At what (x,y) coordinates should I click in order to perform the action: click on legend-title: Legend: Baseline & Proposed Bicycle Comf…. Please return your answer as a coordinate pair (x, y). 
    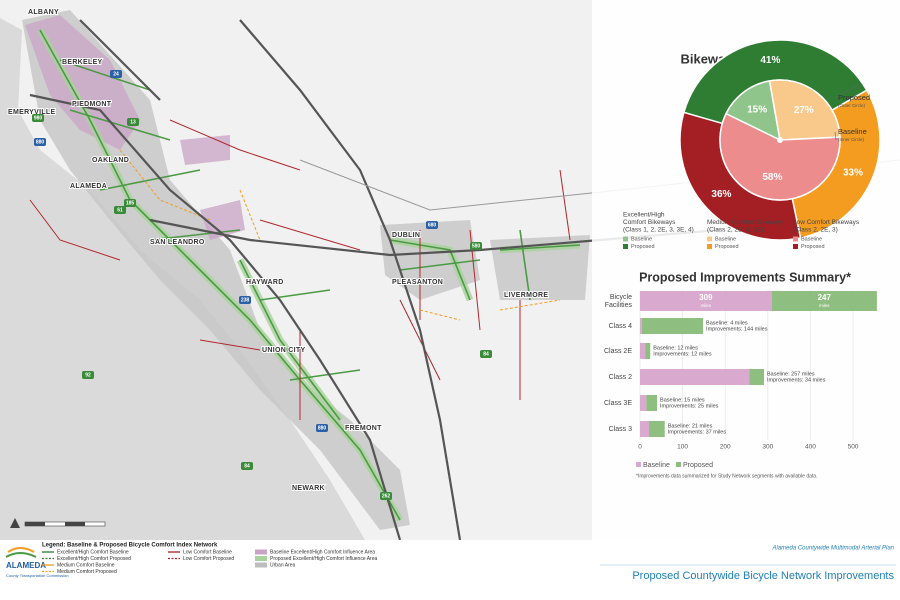
    Looking at the image, I should click on (130, 546).